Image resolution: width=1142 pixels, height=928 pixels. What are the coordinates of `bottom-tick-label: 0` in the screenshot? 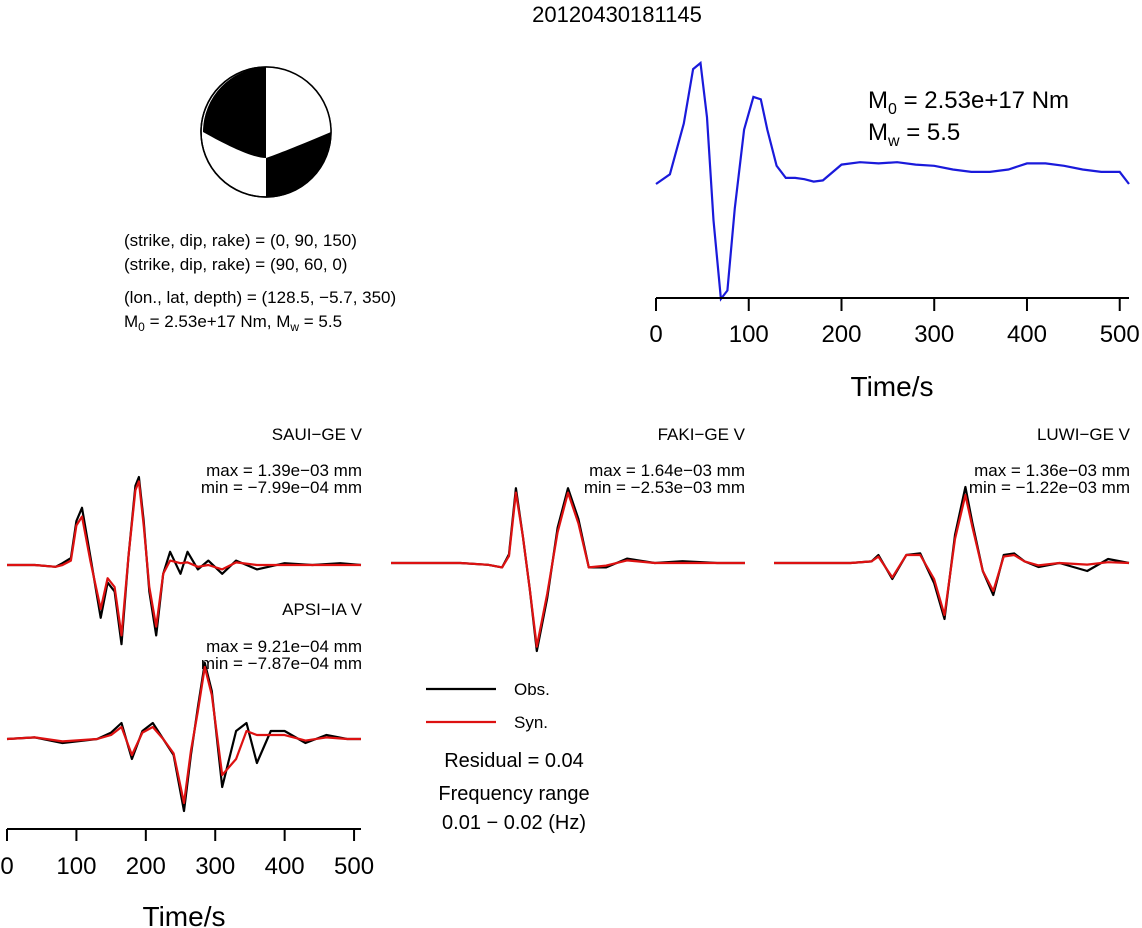 It's located at (6, 866).